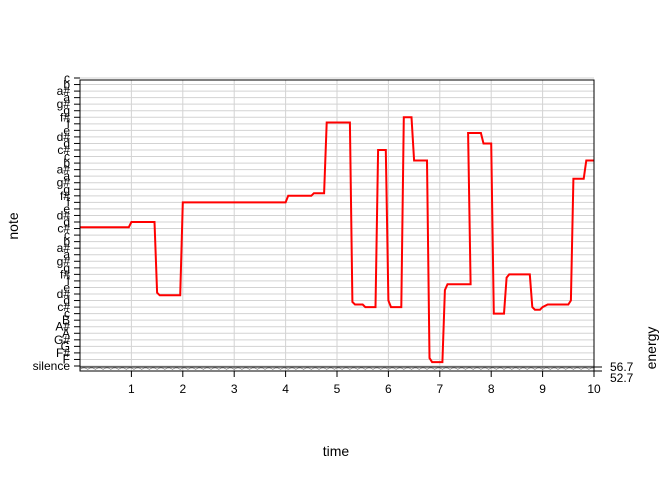 This screenshot has width=672, height=480. What do you see at coordinates (622, 367) in the screenshot?
I see `energy-tick-label: 56.7` at bounding box center [622, 367].